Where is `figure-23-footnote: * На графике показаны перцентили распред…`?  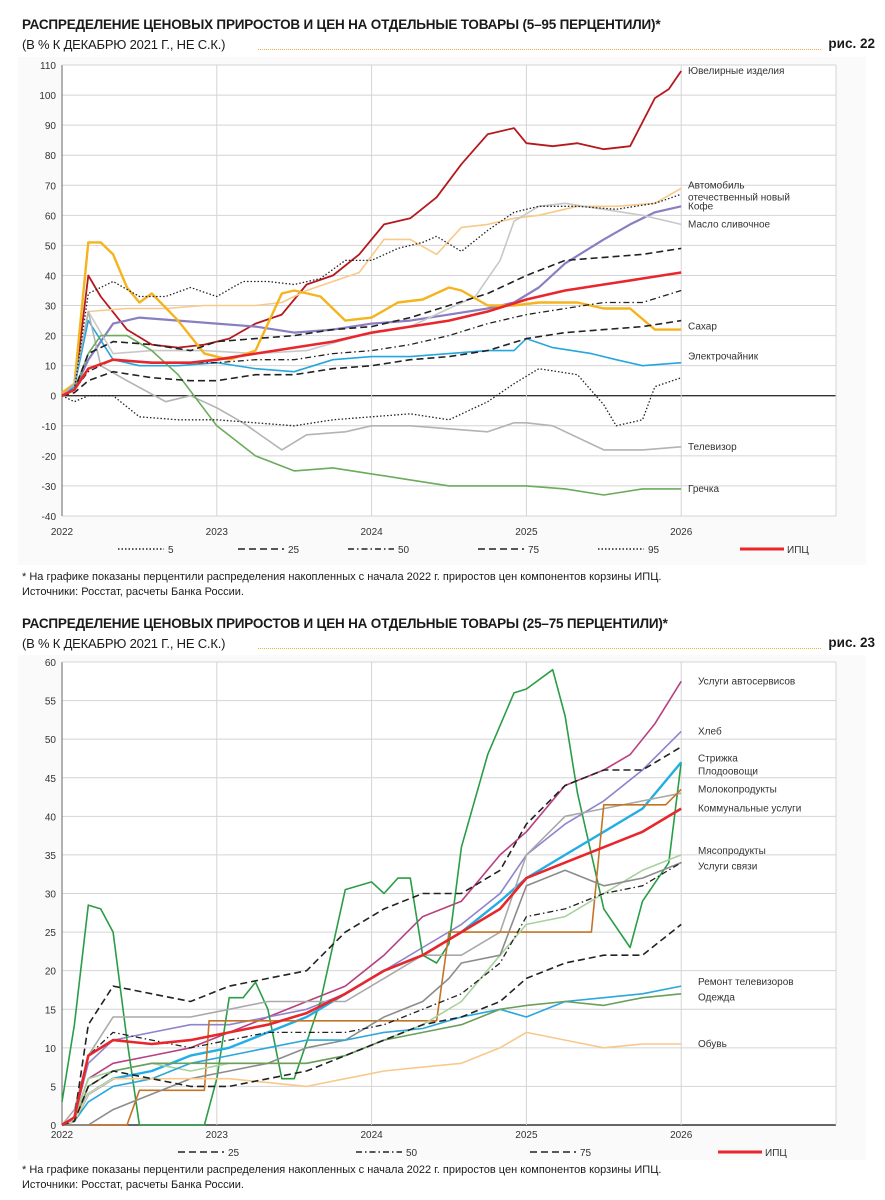
figure-23-footnote: * На графике показаны перцентили распред… is located at coordinates (342, 1170).